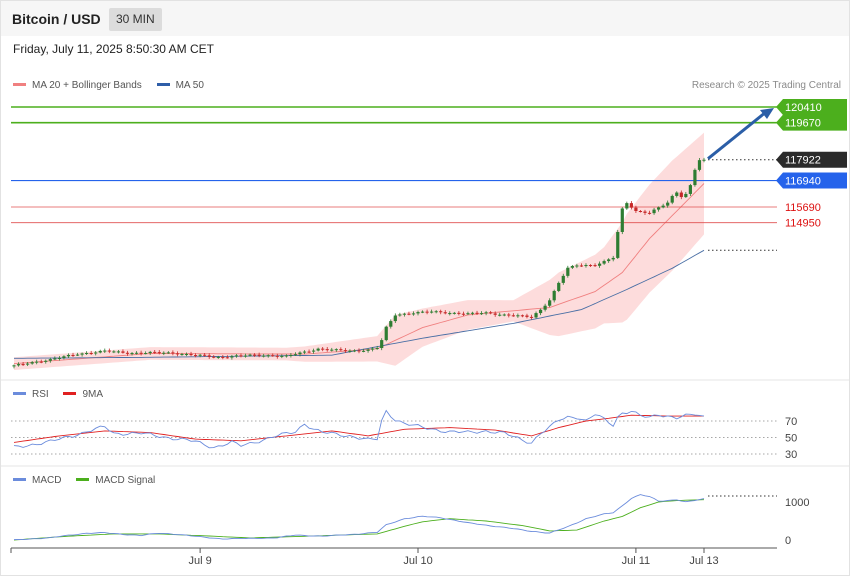 The height and width of the screenshot is (576, 850). Describe the element at coordinates (425, 18) in the screenshot. I see `header-bar: Bitcoin / USD 30 MIN` at that location.